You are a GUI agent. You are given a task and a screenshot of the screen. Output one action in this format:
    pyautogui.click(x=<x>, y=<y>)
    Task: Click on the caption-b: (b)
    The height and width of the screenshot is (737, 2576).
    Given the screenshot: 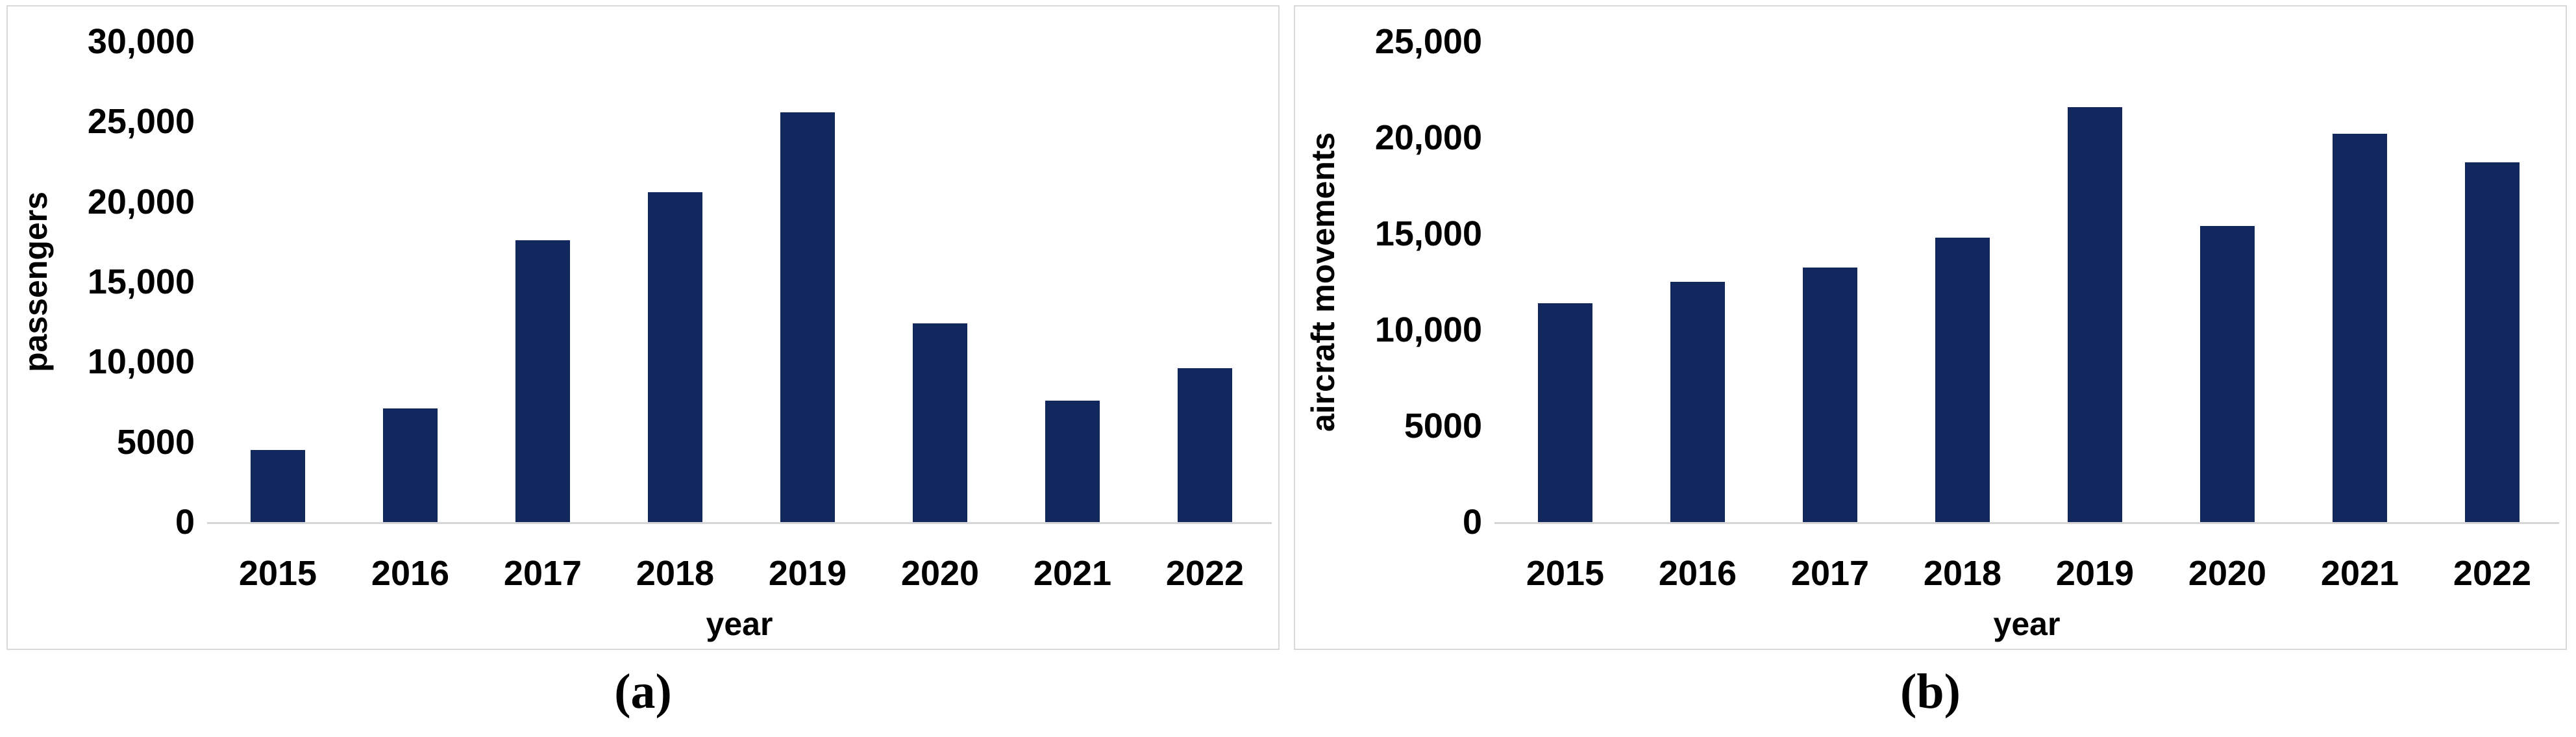 What is the action you would take?
    pyautogui.click(x=1930, y=691)
    